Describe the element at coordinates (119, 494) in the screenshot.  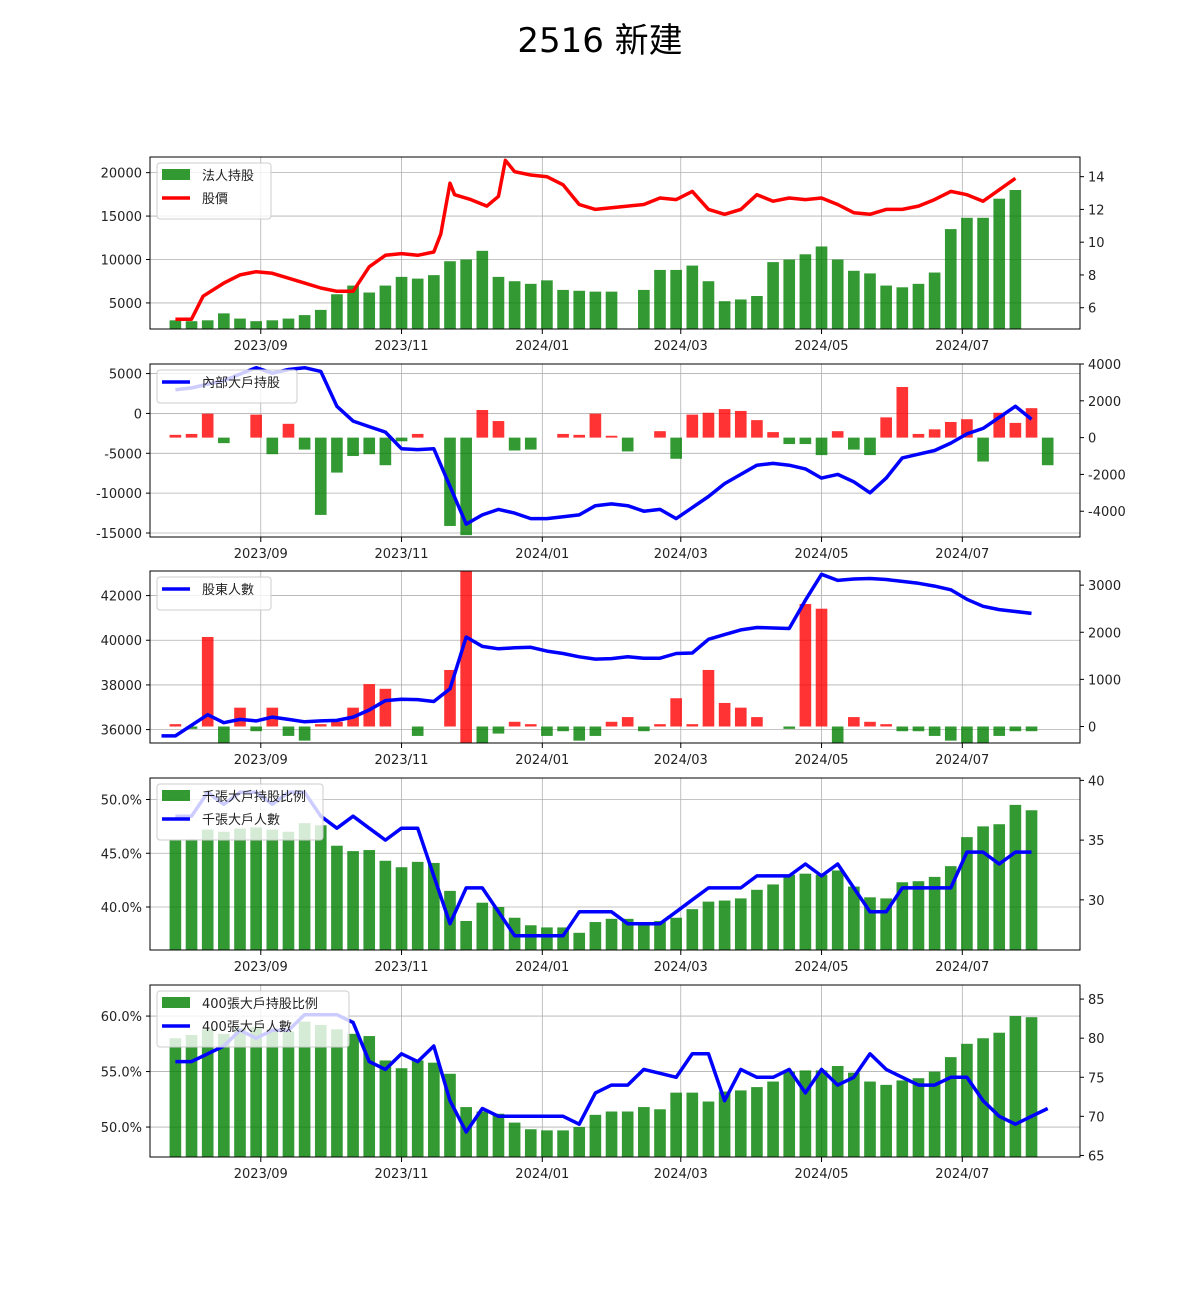
I see `y-tick-label: -10000` at that location.